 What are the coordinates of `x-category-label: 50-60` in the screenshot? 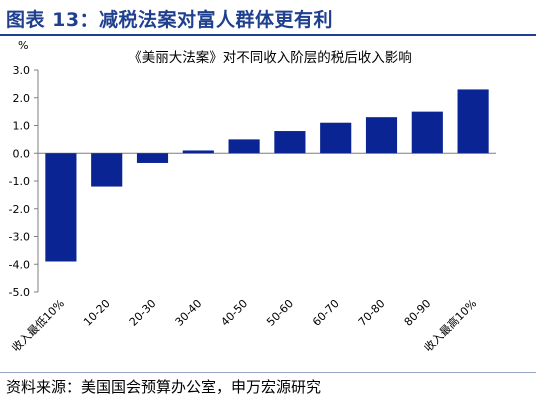 It's located at (280, 313).